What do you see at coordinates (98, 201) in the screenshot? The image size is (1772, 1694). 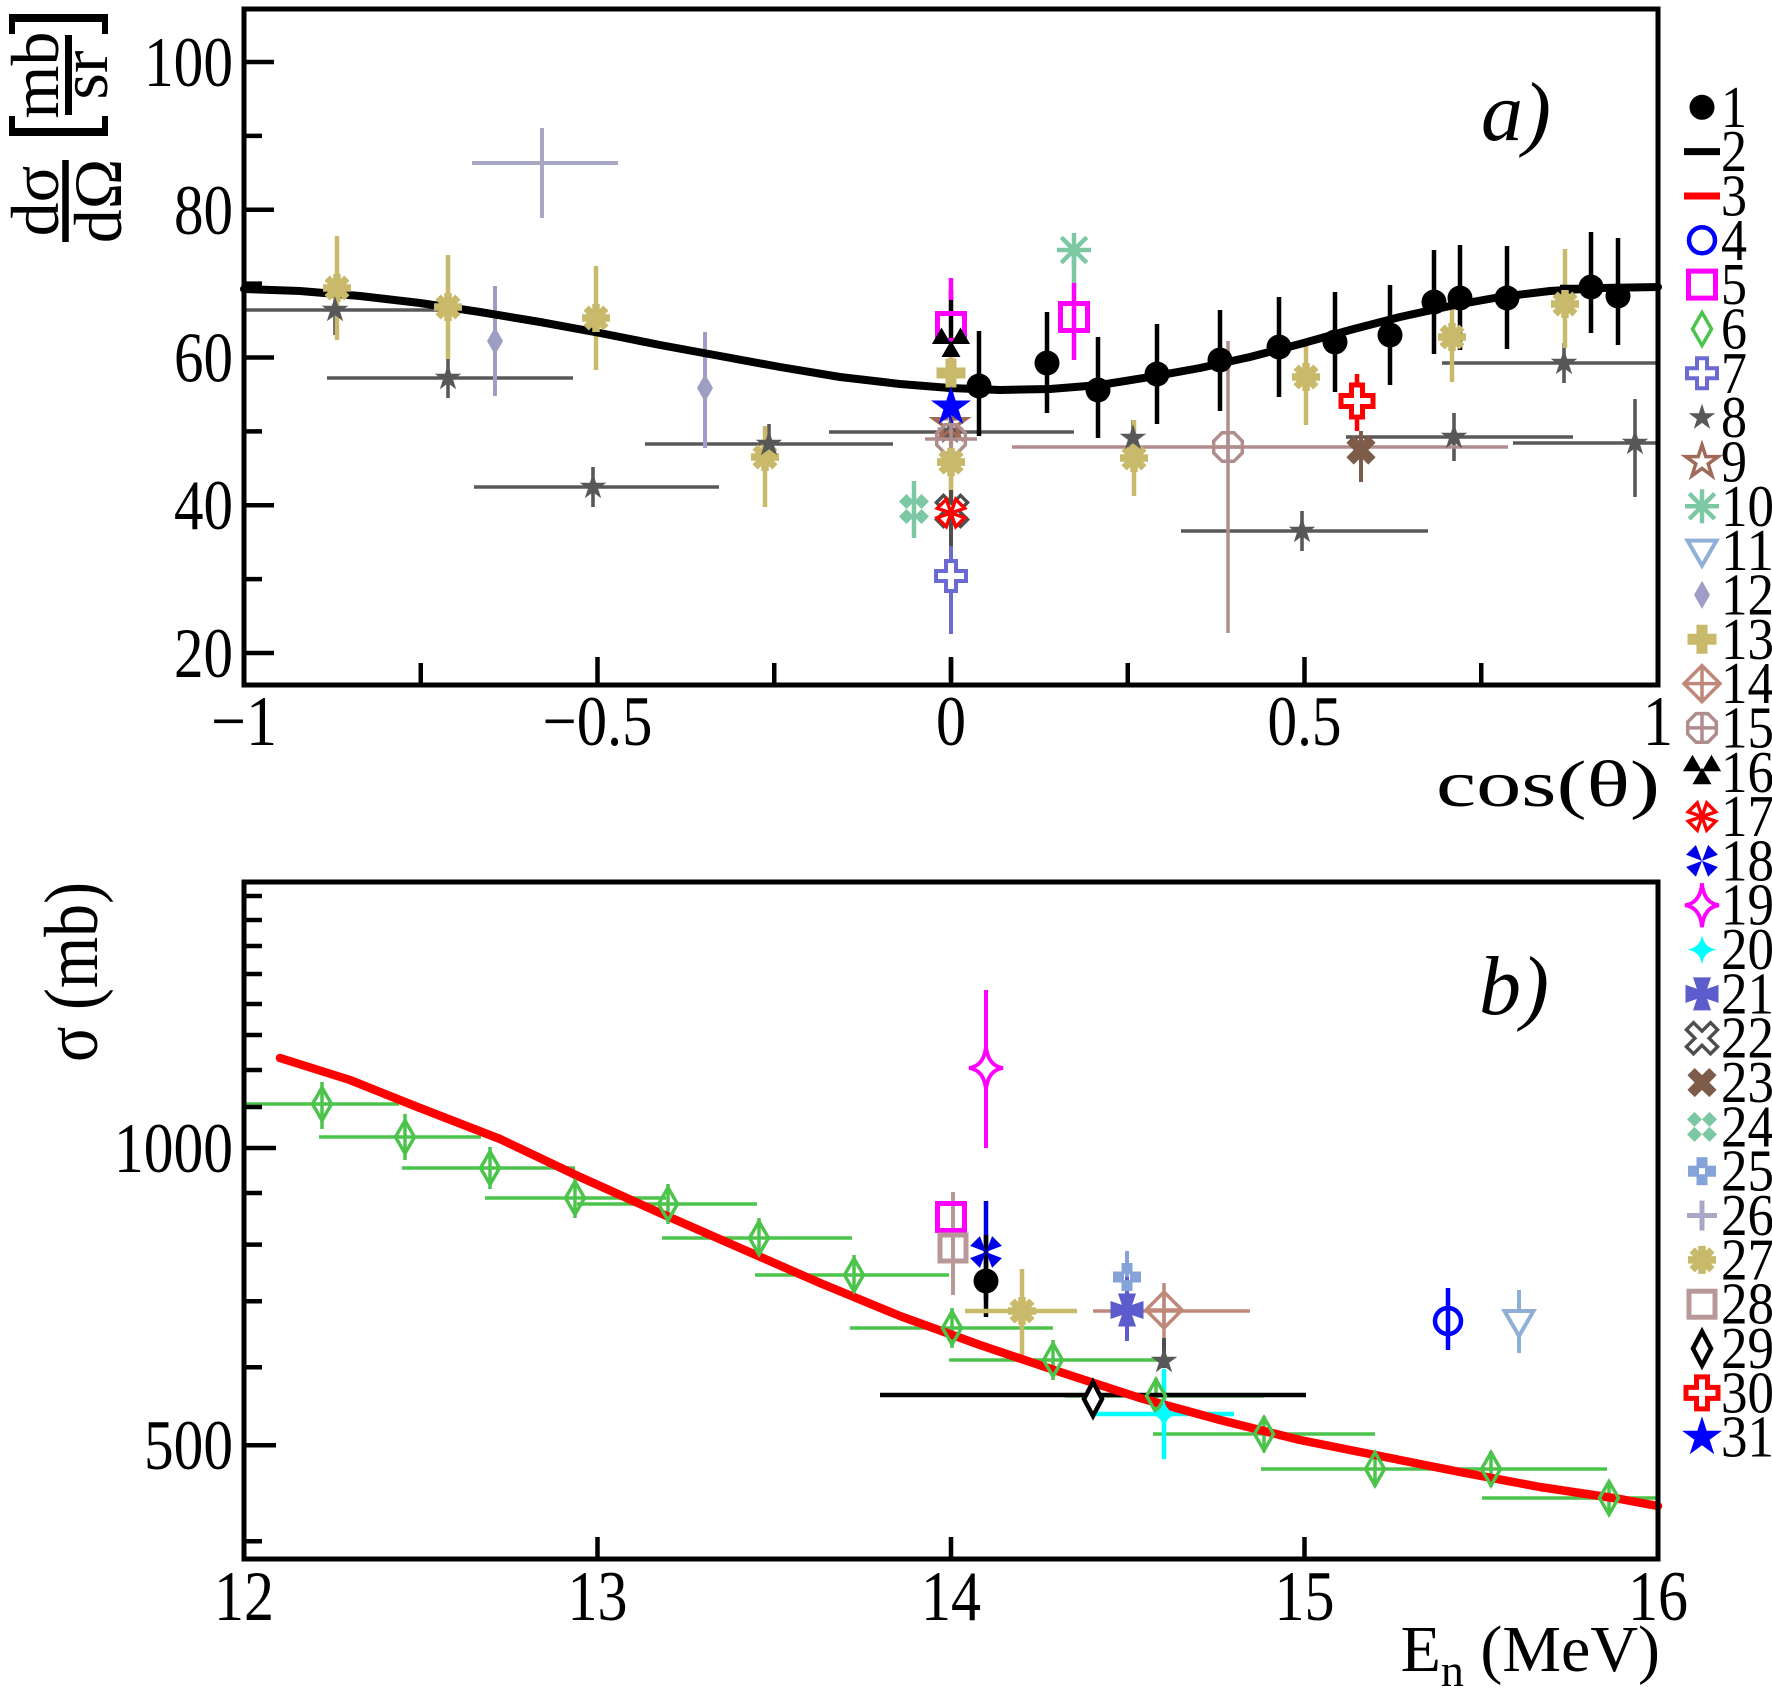 I see `svg-text: dΩ` at bounding box center [98, 201].